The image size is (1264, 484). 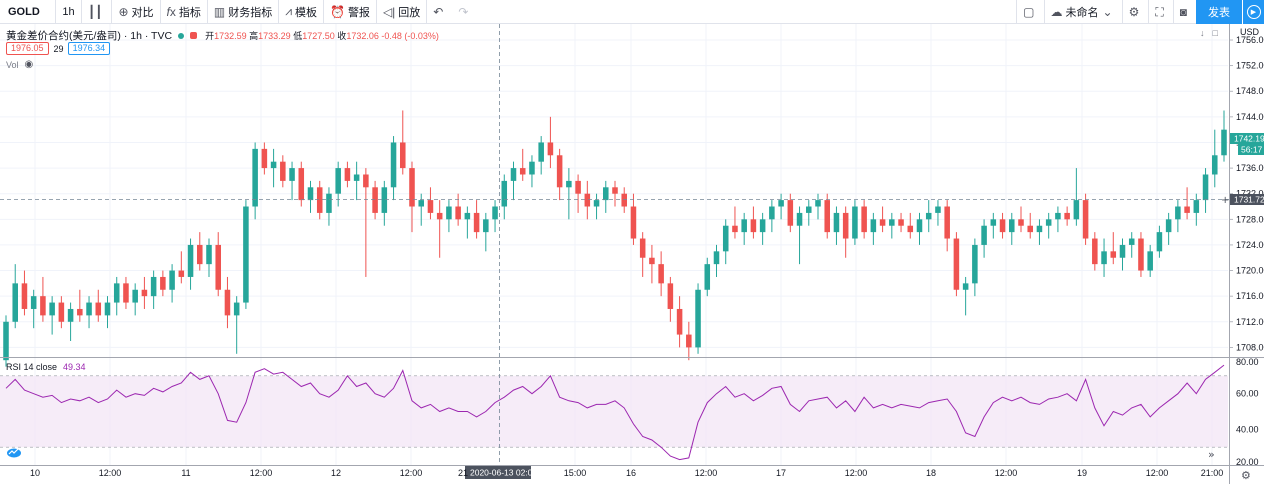 What do you see at coordinates (1250, 32) in the screenshot?
I see `currency-label: USD` at bounding box center [1250, 32].